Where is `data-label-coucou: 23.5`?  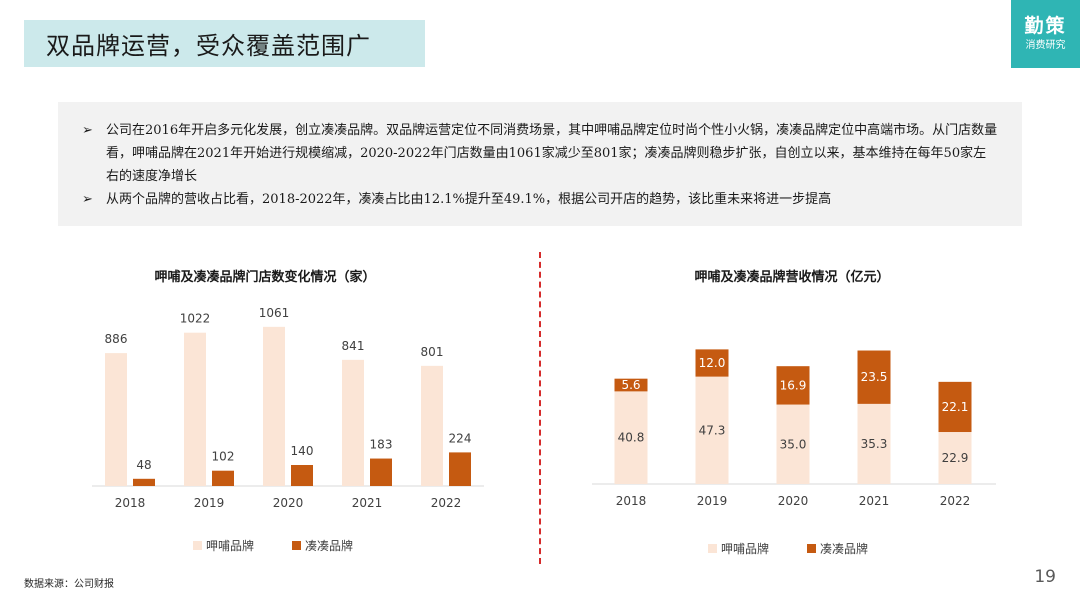 data-label-coucou: 23.5 is located at coordinates (874, 377).